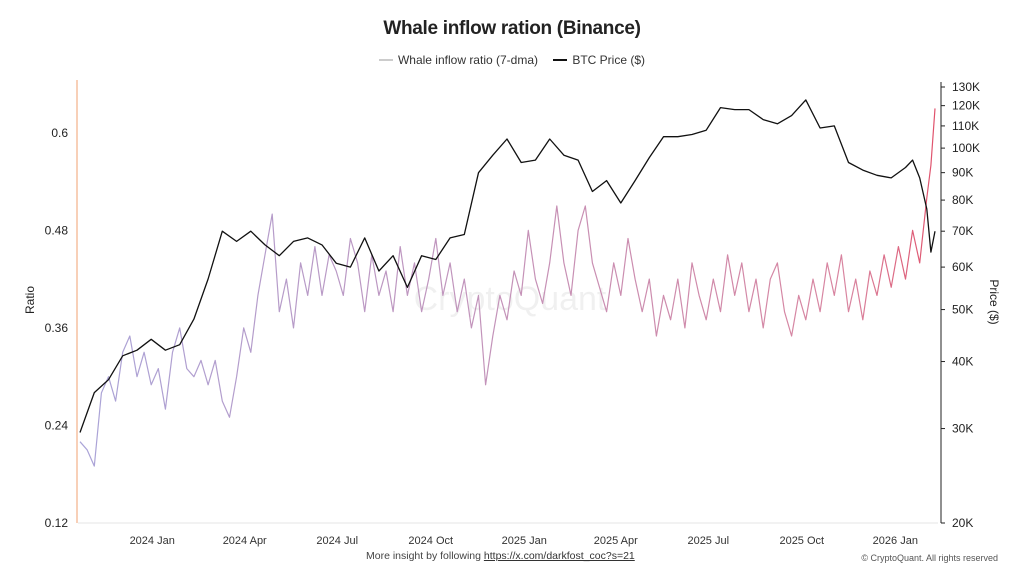  I want to click on y-right-tick-label: 60K, so click(962, 267).